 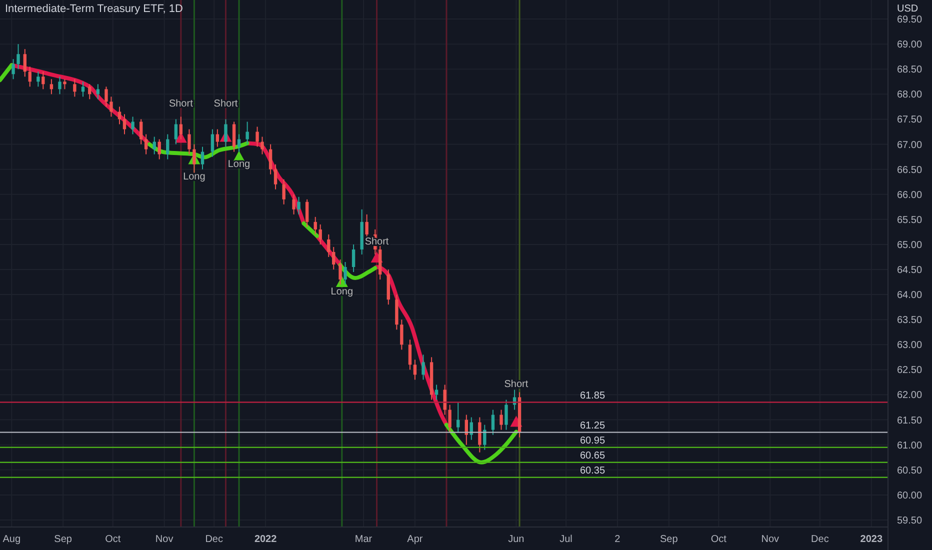 I want to click on x-tick-label: Mar, so click(x=363, y=539).